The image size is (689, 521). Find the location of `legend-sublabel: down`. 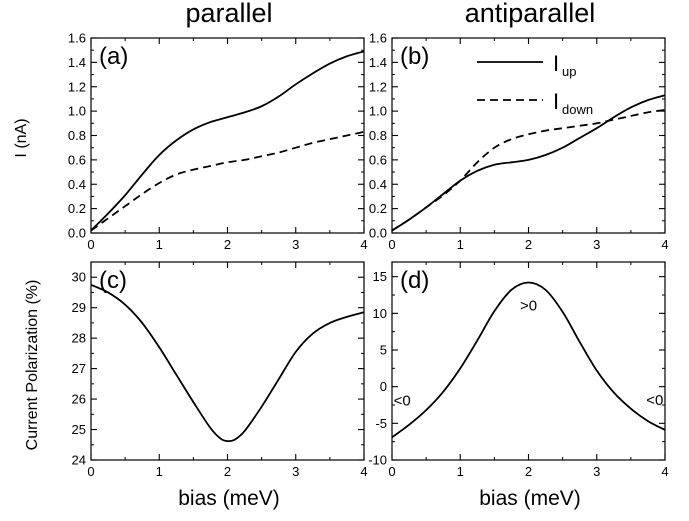

legend-sublabel: down is located at coordinates (577, 109).